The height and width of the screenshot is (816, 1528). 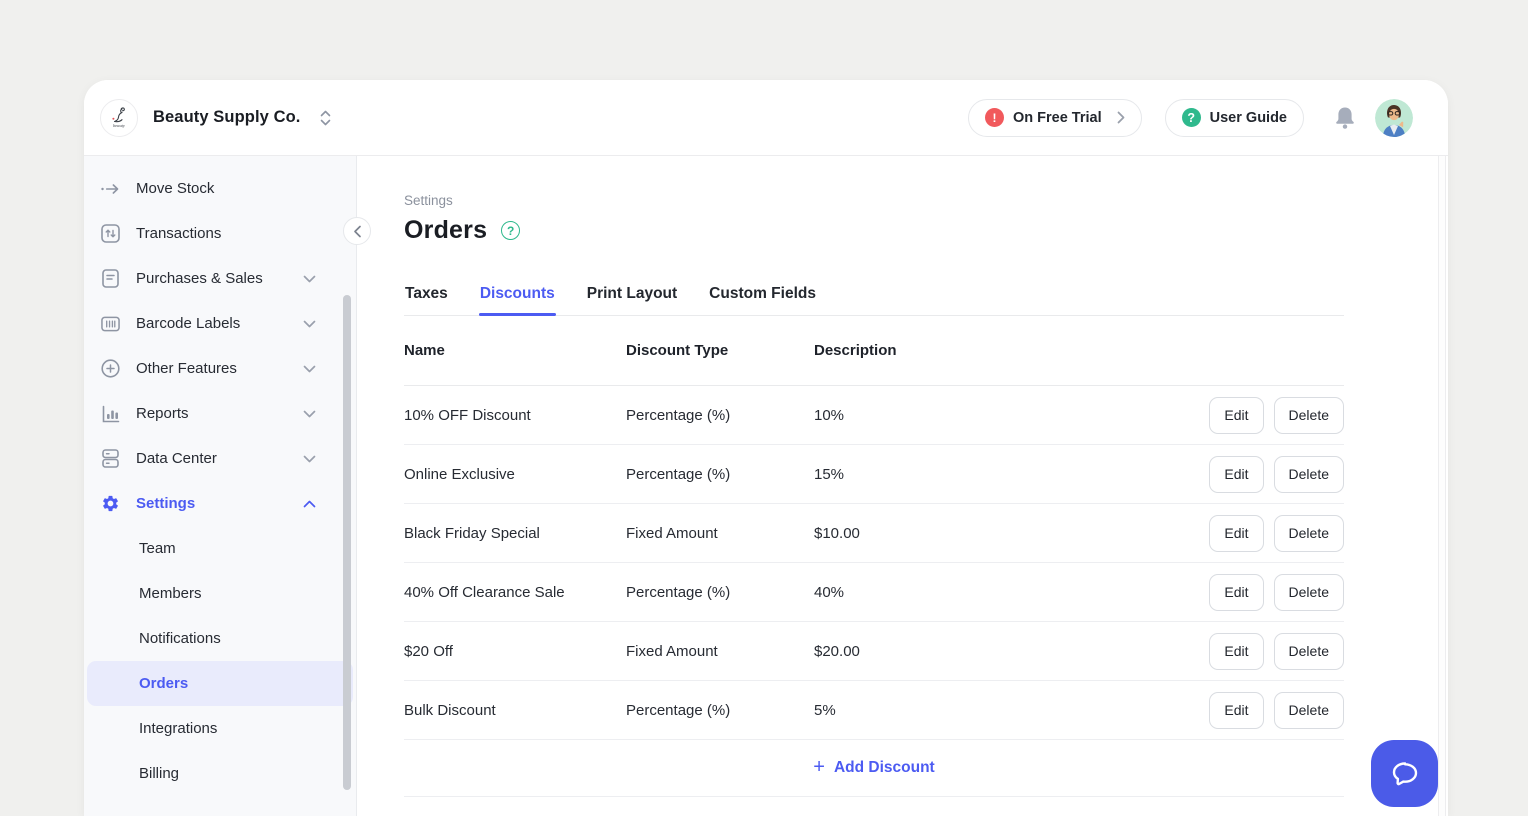 I want to click on company-logo: beauty, so click(x=119, y=117).